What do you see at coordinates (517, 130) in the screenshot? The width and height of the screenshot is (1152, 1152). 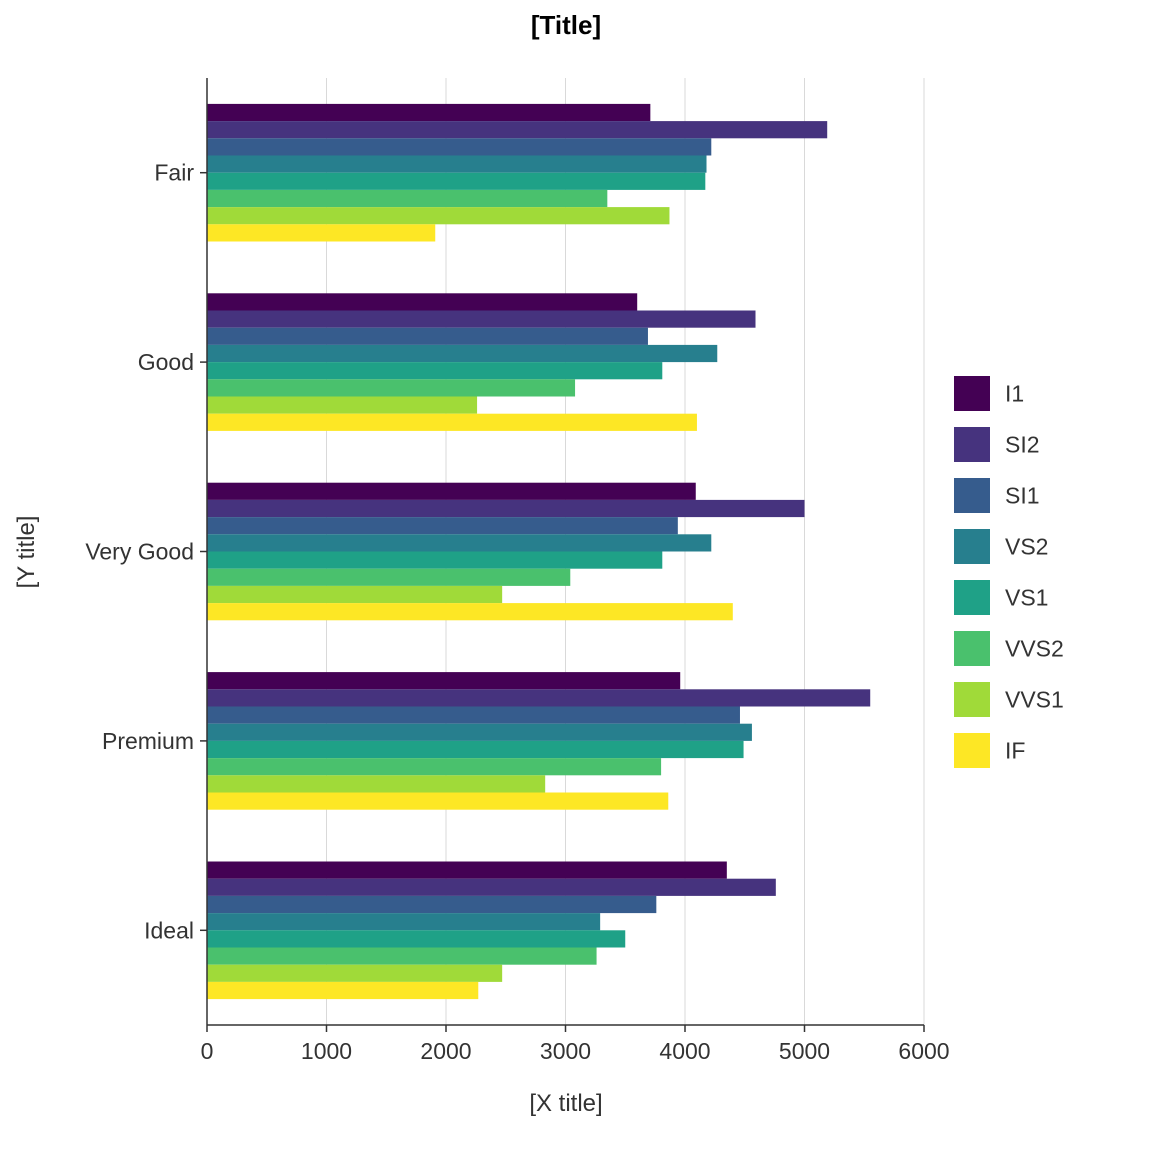 I see `bar-fair-si2` at bounding box center [517, 130].